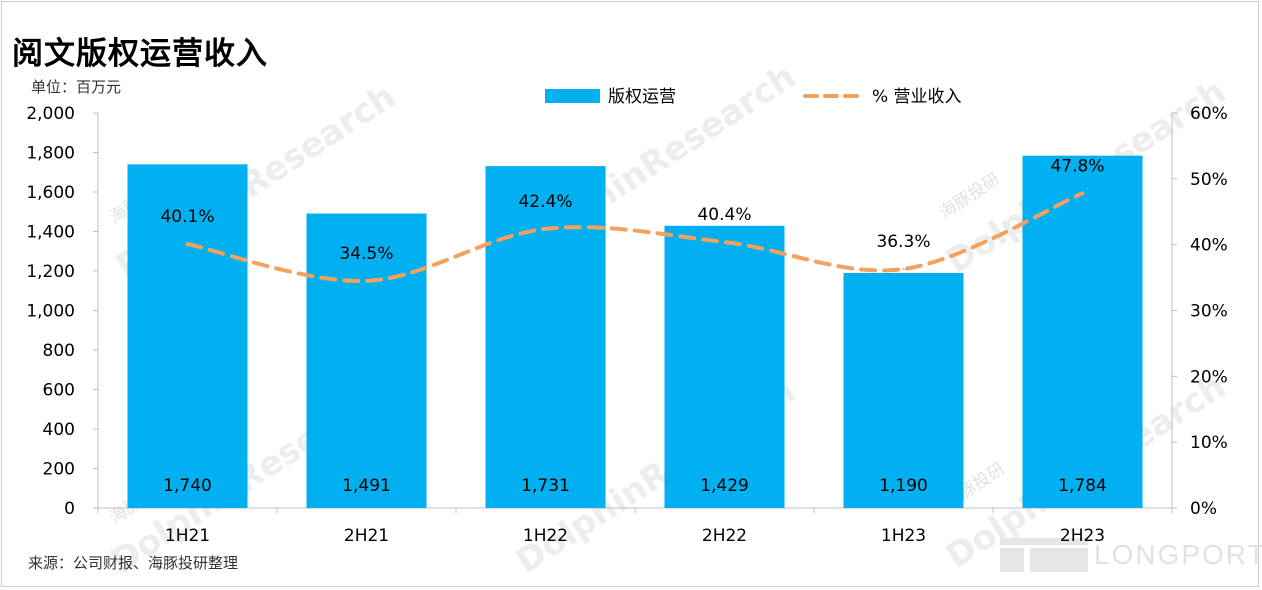  What do you see at coordinates (1209, 443) in the screenshot?
I see `y-right-tick-label: 10%` at bounding box center [1209, 443].